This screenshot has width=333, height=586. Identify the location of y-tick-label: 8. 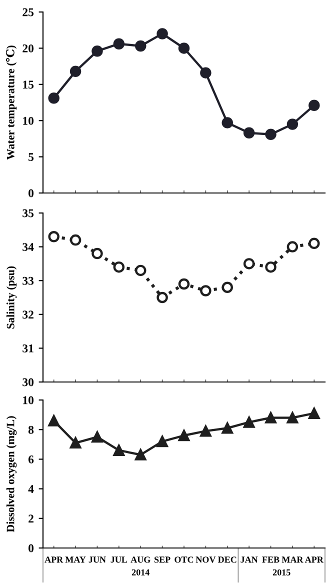
(31, 430).